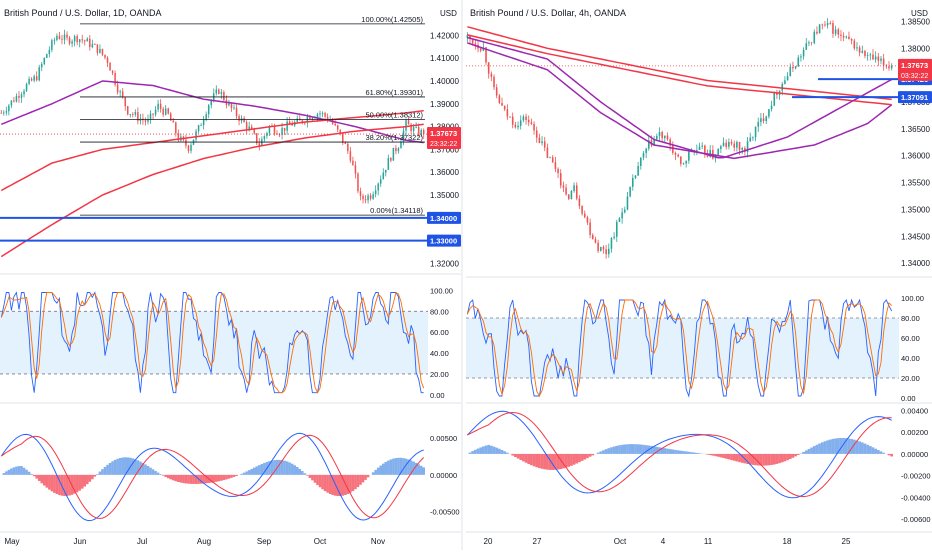 The width and height of the screenshot is (932, 555). I want to click on stochastic-tick-label: 100.00, so click(441, 290).